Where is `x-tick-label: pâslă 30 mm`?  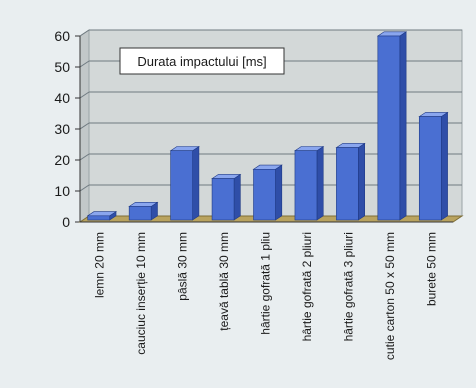 x-tick-label: pâslă 30 mm is located at coordinates (183, 266).